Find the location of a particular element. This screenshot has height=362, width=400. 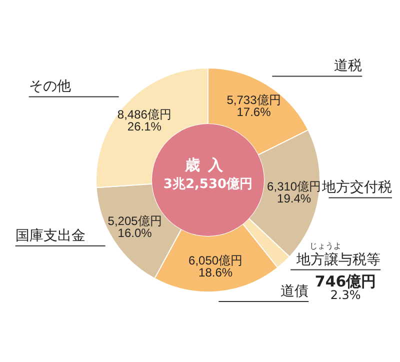

data-label: 5,733億円 17.6% is located at coordinates (253, 106).